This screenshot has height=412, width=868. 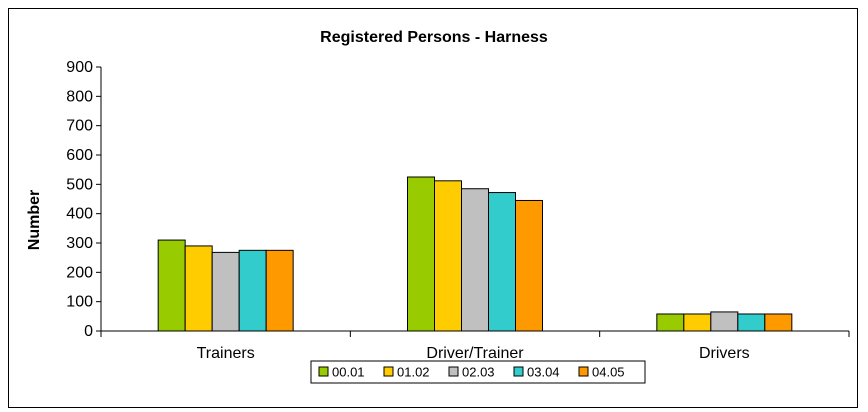 I want to click on legend-label: 01.02, so click(x=413, y=372).